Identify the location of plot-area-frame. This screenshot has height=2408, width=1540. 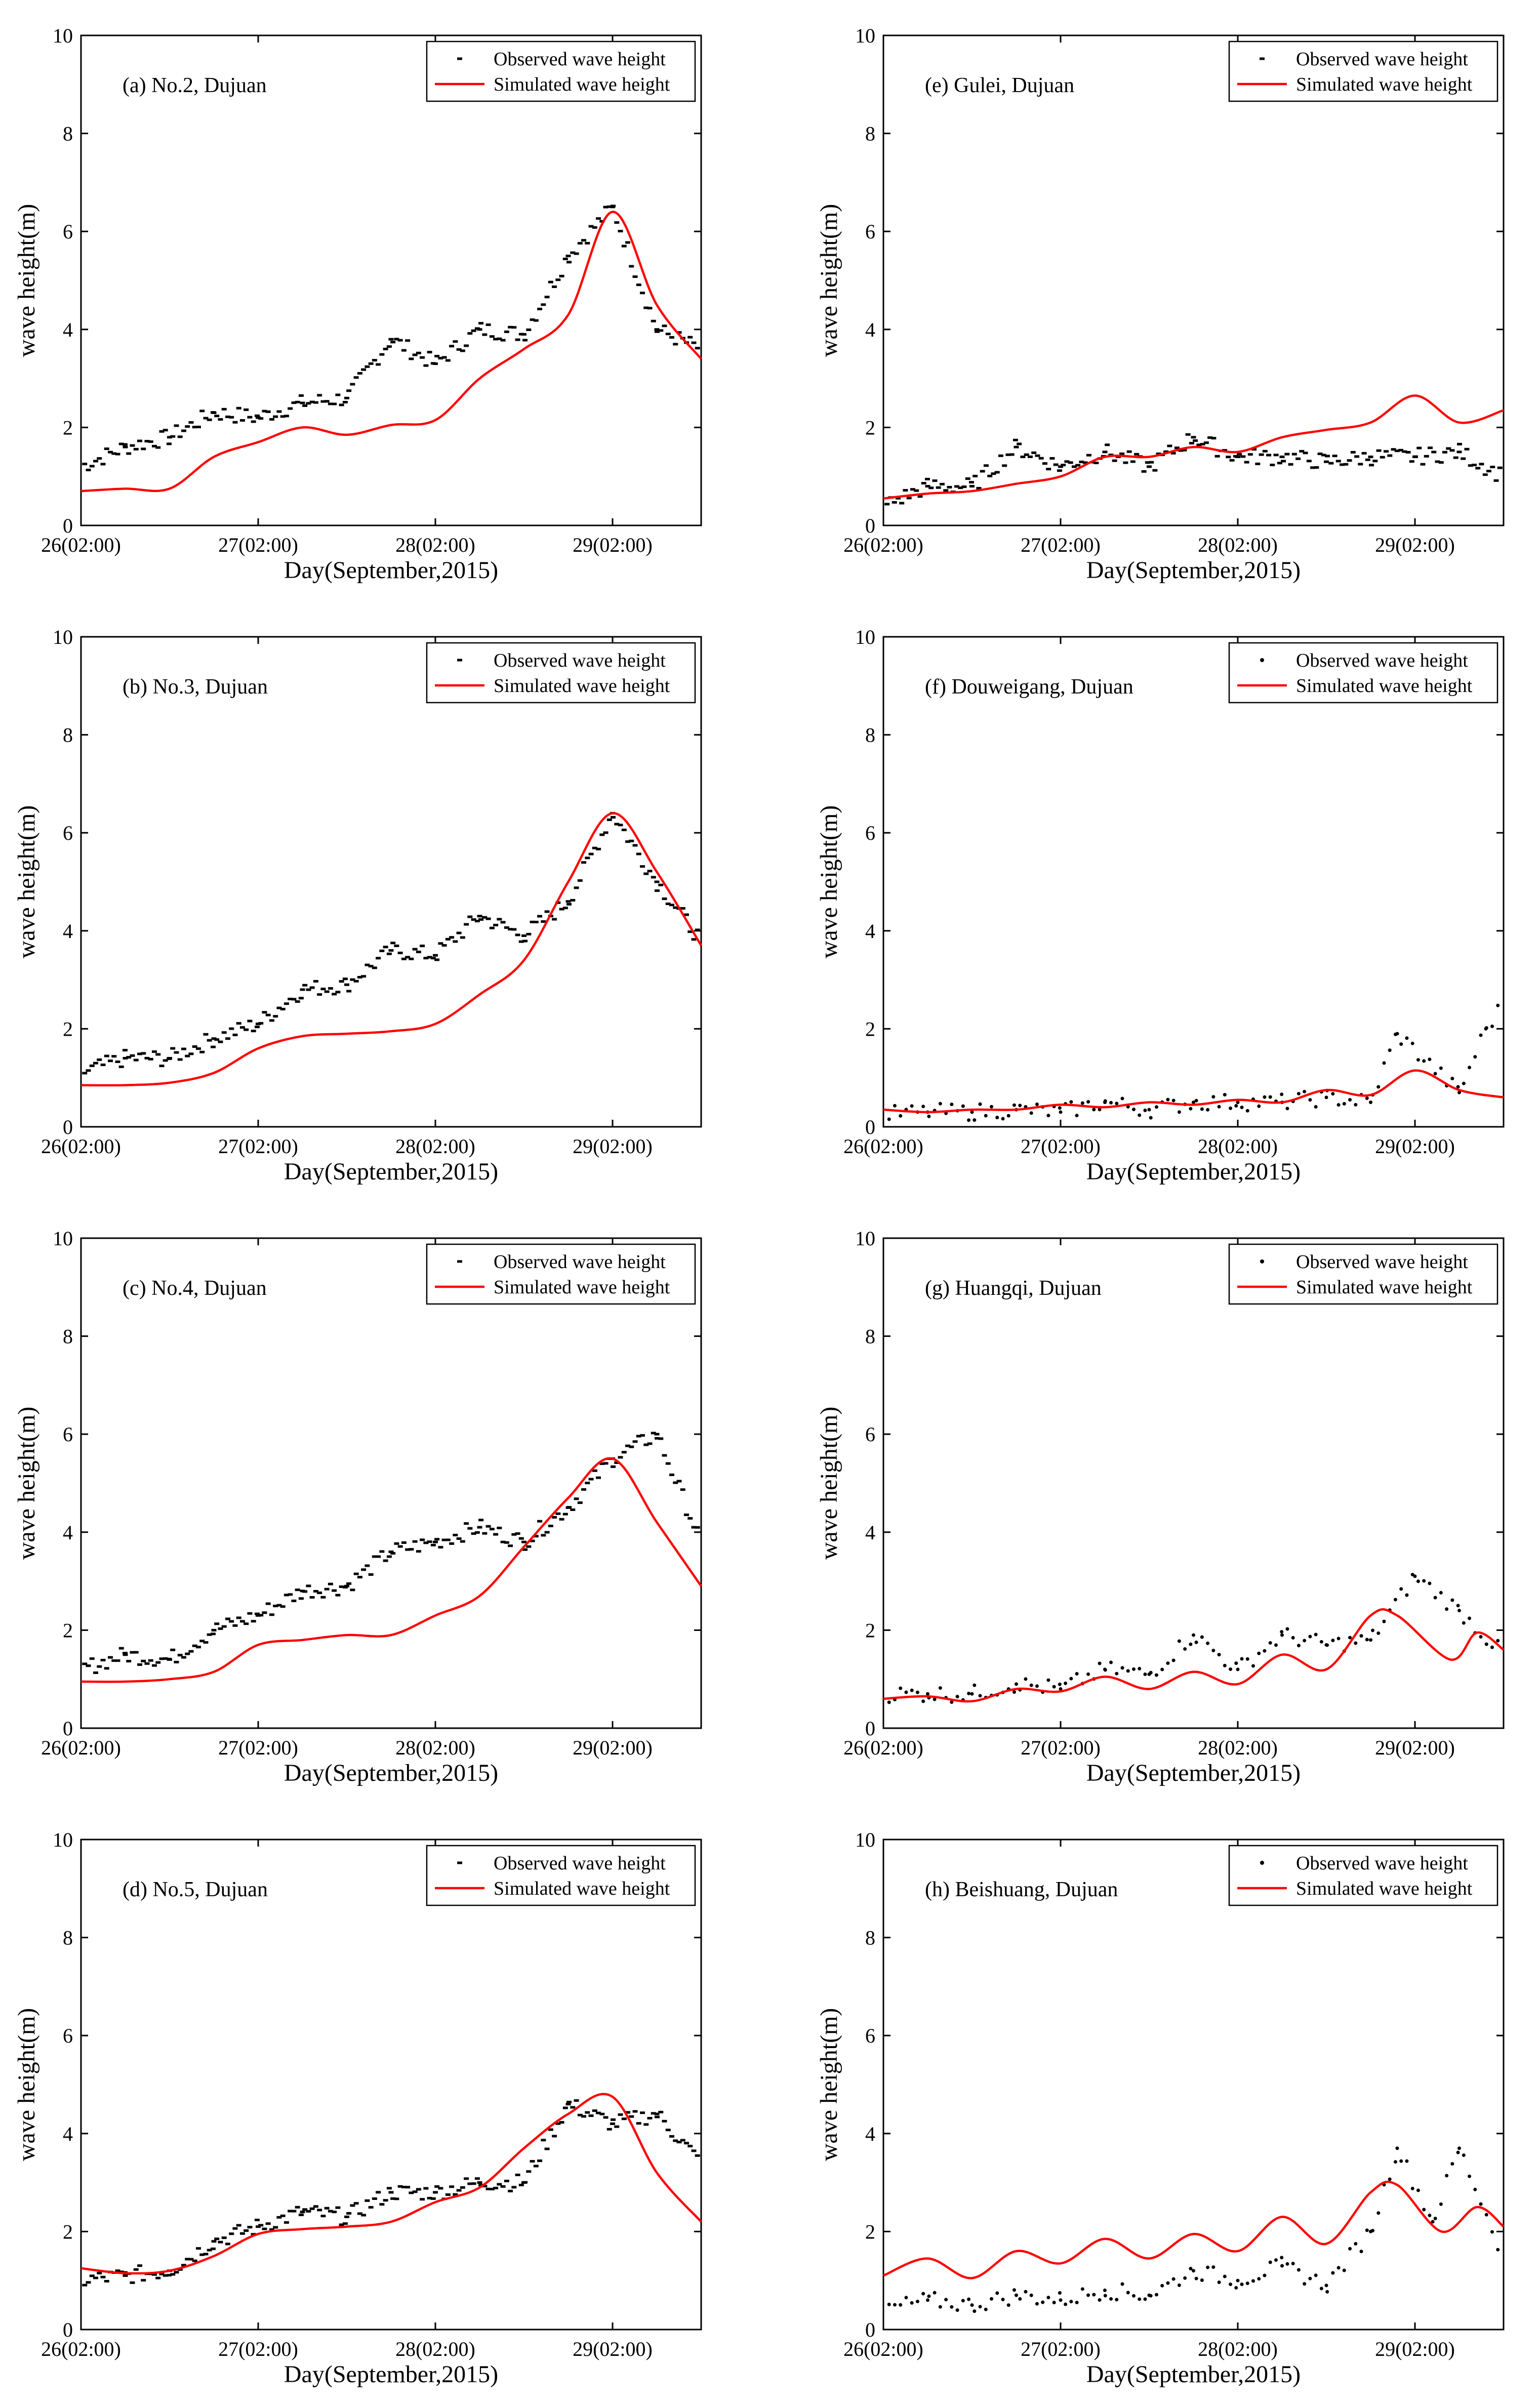
(1193, 2085).